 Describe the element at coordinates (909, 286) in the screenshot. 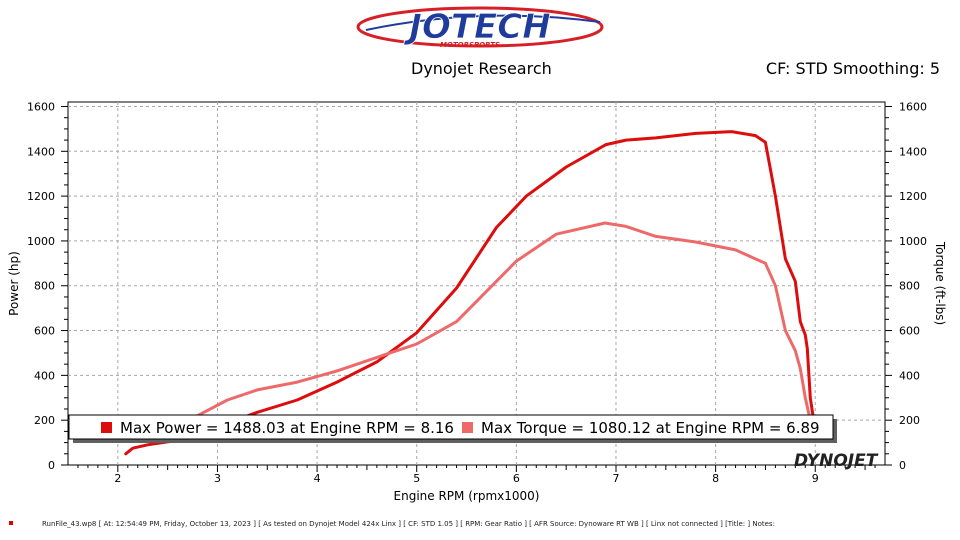

I see `y-tick-label-right: 800` at that location.